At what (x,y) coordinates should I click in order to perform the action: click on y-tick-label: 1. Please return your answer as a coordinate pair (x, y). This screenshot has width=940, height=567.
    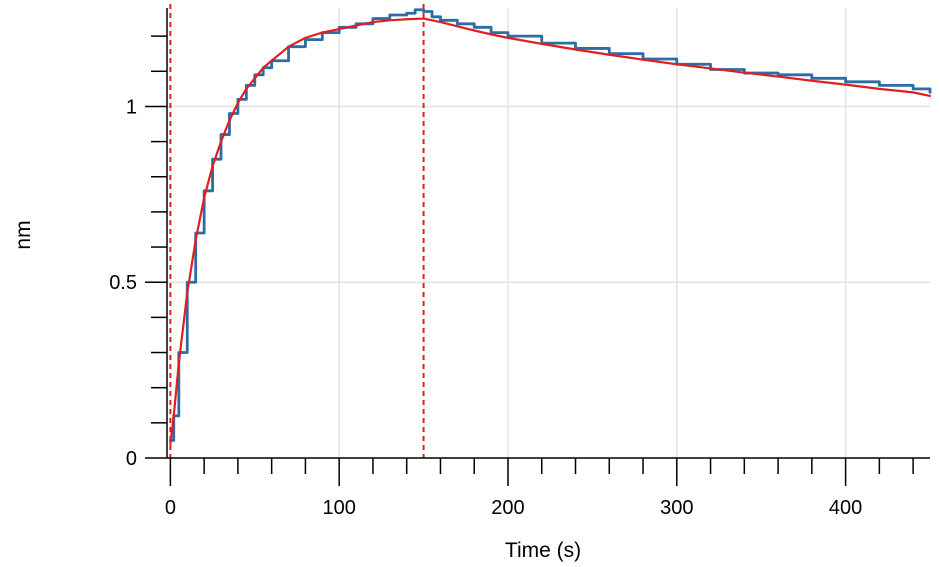
    Looking at the image, I should click on (131, 107).